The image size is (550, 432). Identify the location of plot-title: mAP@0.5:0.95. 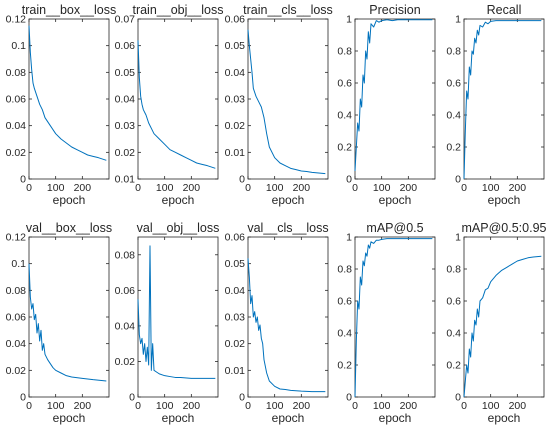
(504, 228).